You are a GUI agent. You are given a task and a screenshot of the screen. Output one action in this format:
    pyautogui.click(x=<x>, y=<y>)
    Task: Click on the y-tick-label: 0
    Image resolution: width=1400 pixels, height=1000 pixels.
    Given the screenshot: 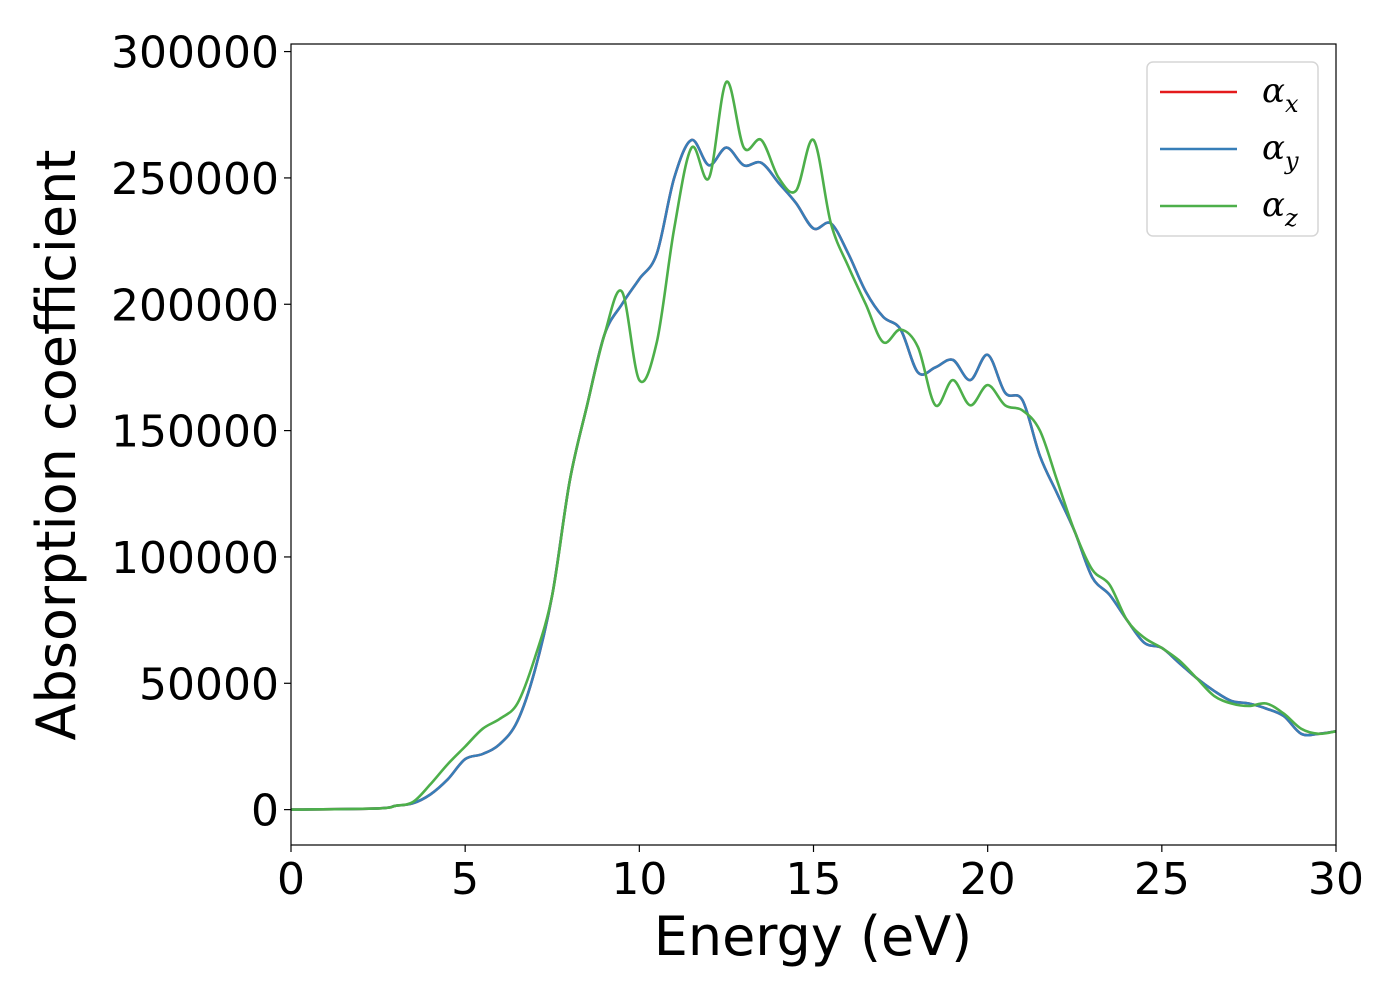 What is the action you would take?
    pyautogui.click(x=265, y=811)
    